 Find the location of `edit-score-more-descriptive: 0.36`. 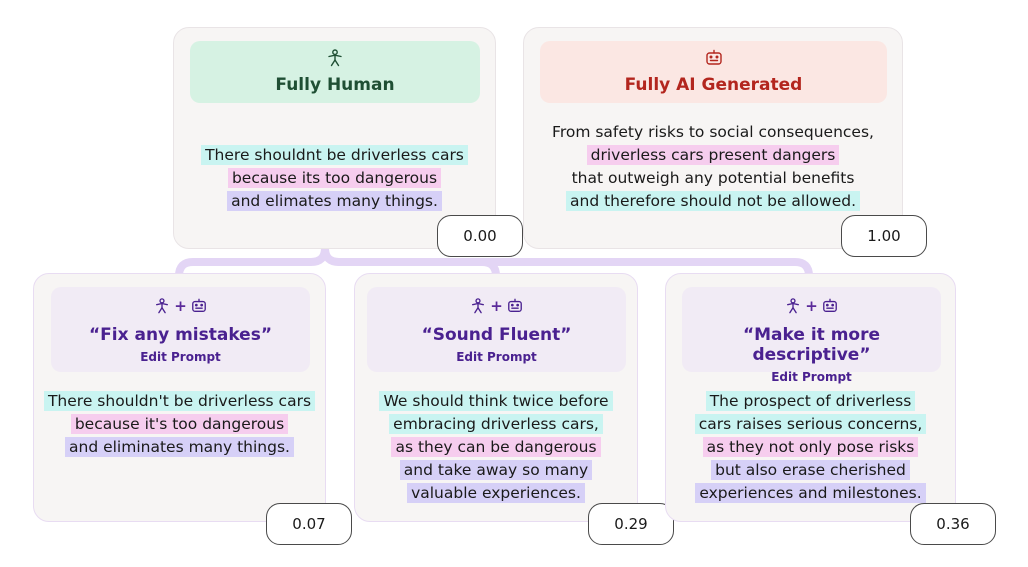

edit-score-more-descriptive: 0.36 is located at coordinates (953, 524).